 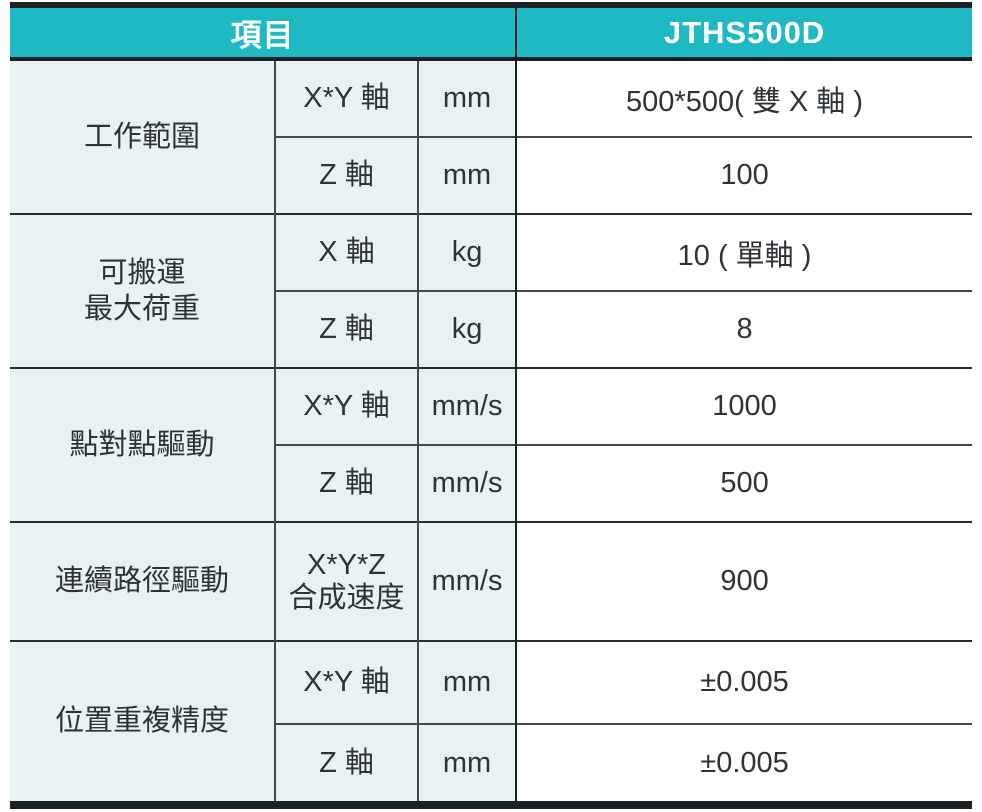 I want to click on table-row: Z 軸 kg 8, so click(x=491, y=329).